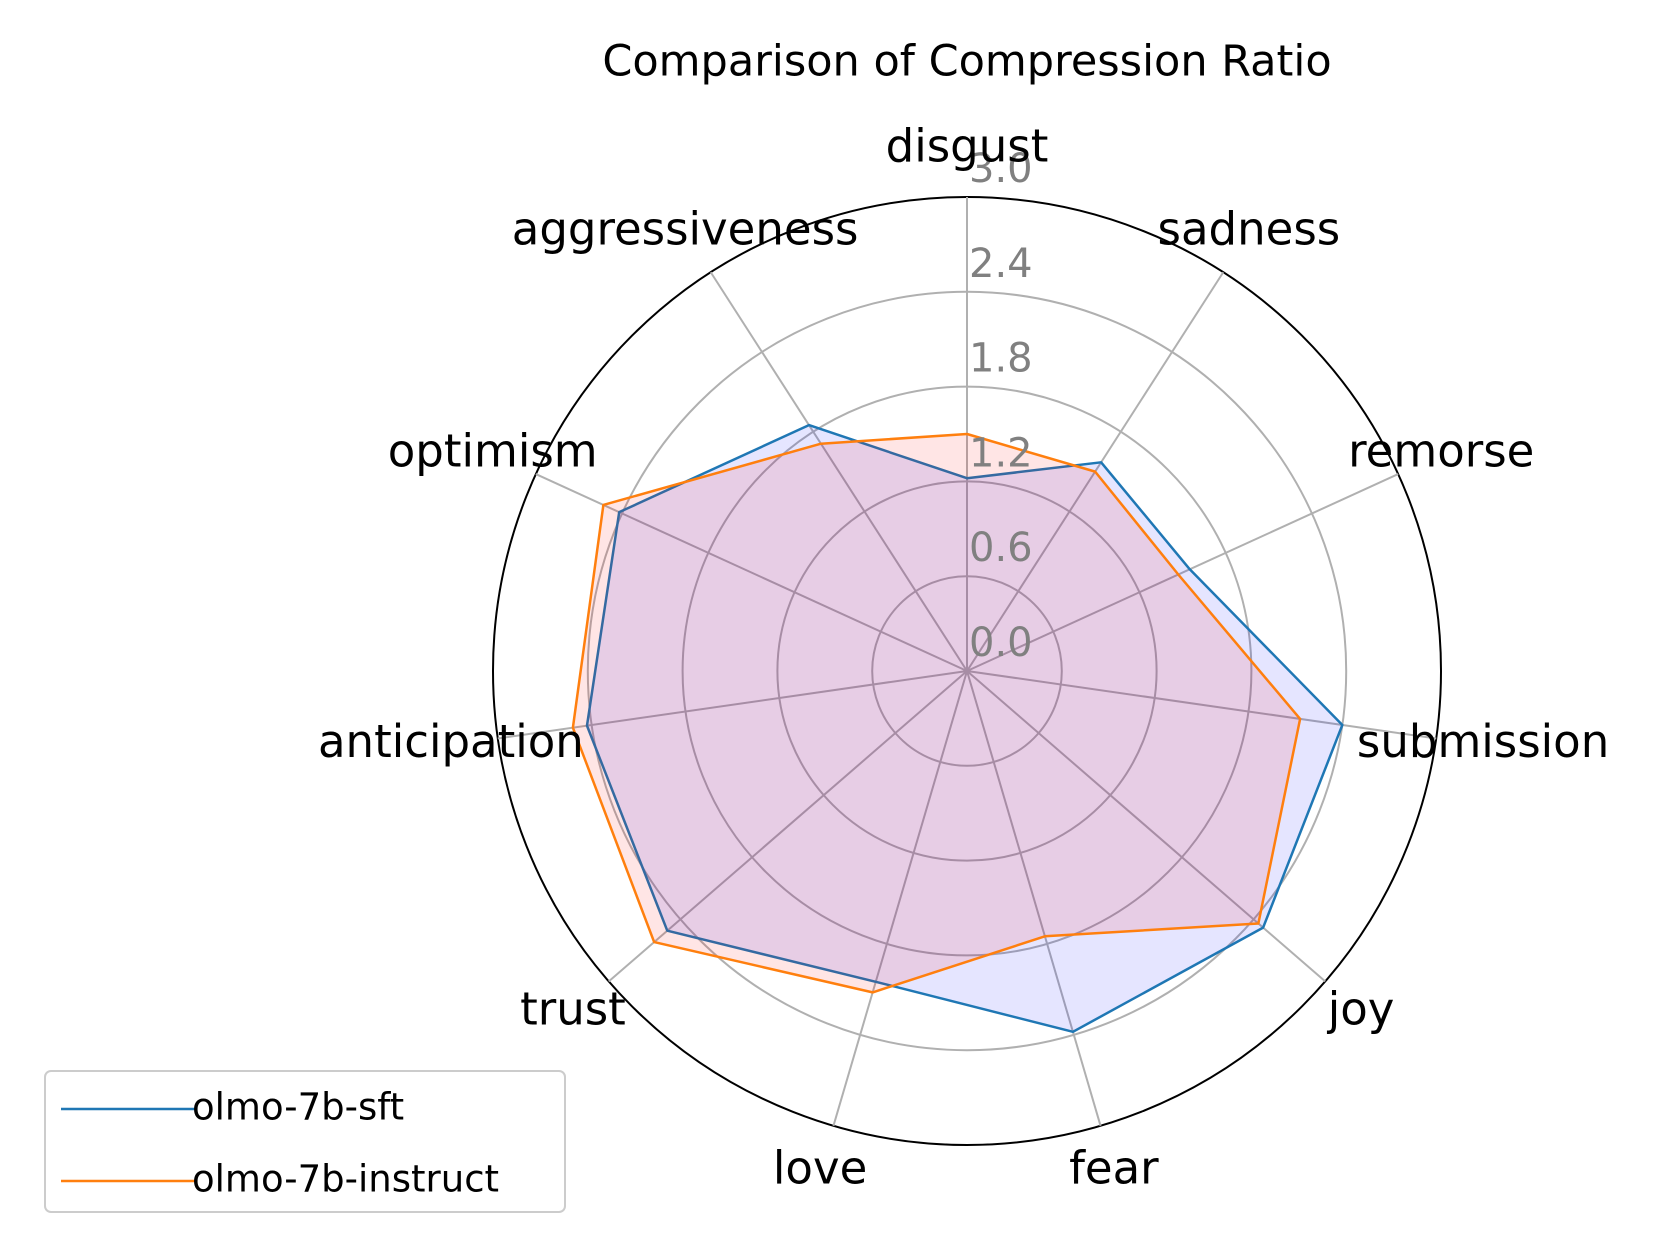 The height and width of the screenshot is (1249, 1660). I want to click on legend-label: olmo-7b-instruct, so click(345, 1179).